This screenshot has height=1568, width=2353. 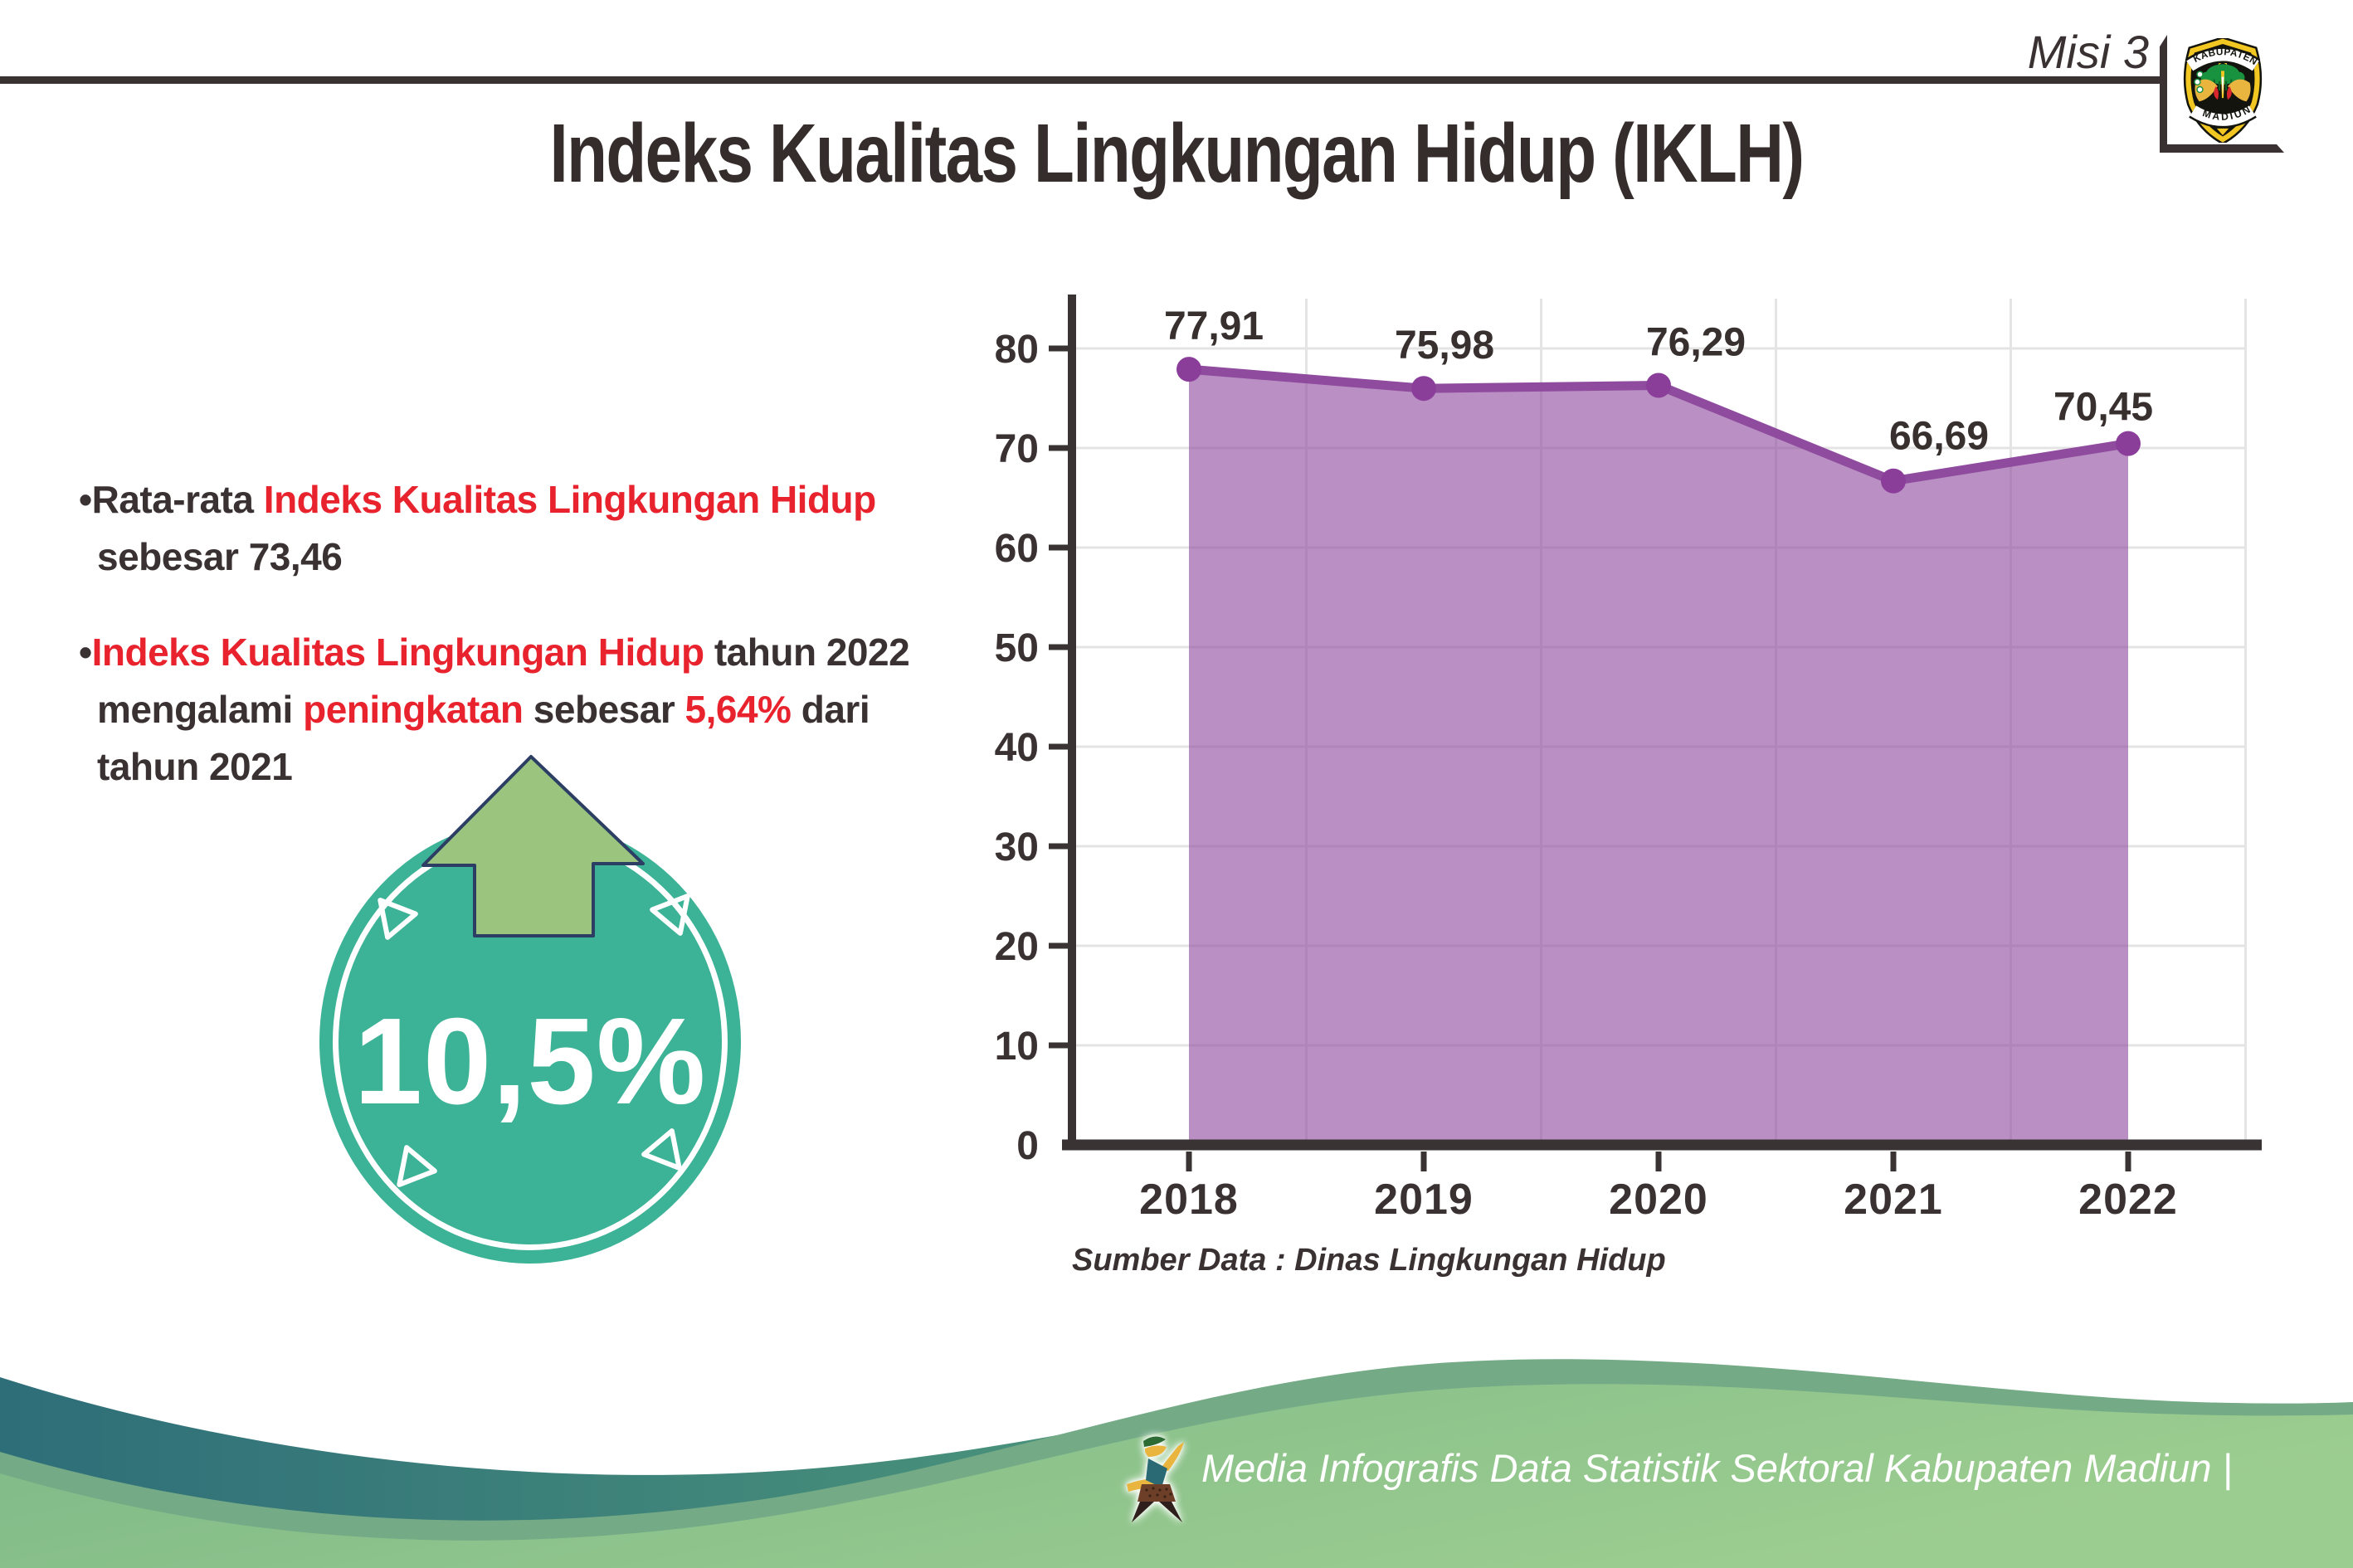 What do you see at coordinates (1017, 549) in the screenshot?
I see `y-tick-label: 60` at bounding box center [1017, 549].